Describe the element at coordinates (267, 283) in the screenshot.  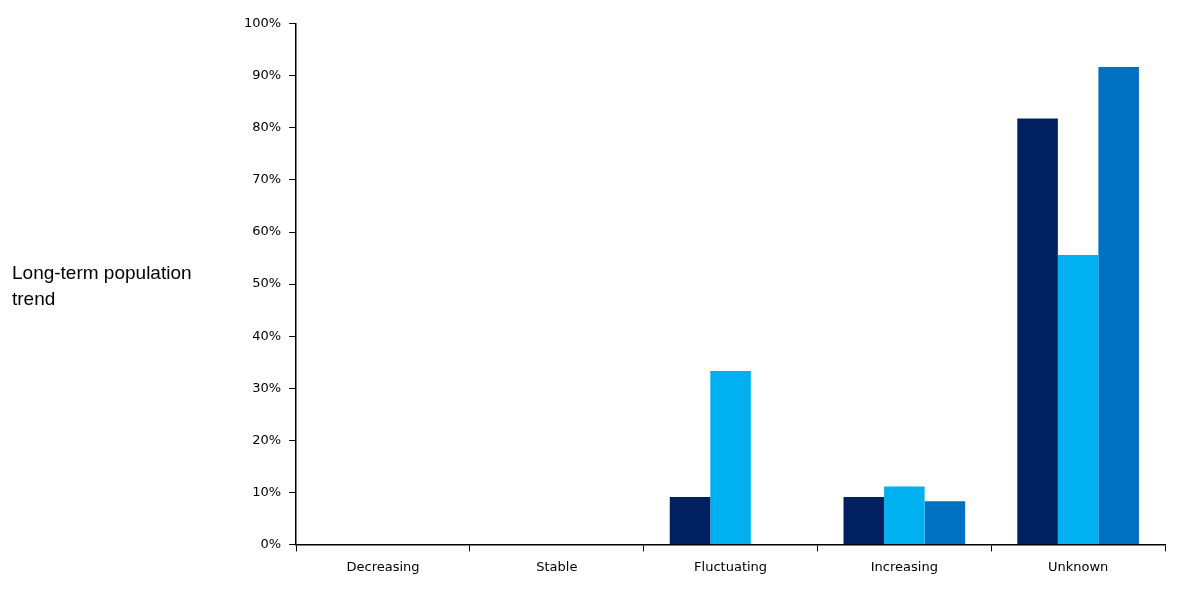
I see `y-tick-label: 50%` at that location.